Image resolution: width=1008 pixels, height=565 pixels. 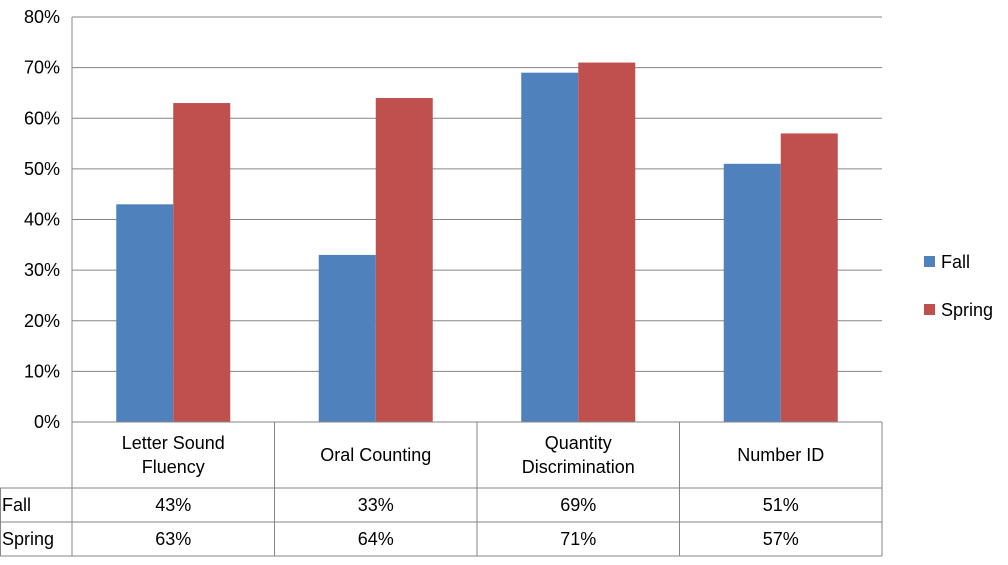 I want to click on data-label: 57%, so click(x=781, y=539).